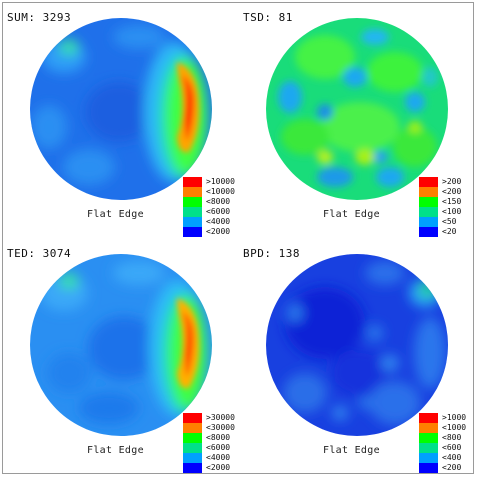  I want to click on legend: >30000 <30000 <8000 <6000 <4000 <2000, so click(209, 443).